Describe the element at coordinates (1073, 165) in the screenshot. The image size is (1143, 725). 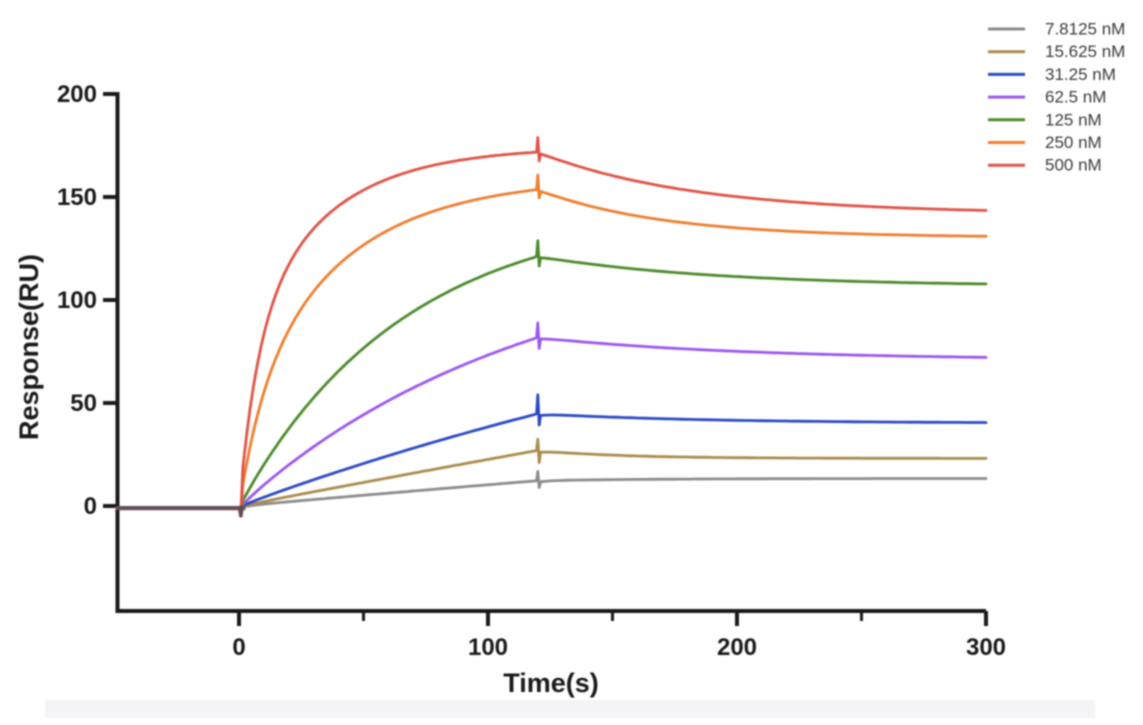
I see `svg-text: 500 nM` at that location.